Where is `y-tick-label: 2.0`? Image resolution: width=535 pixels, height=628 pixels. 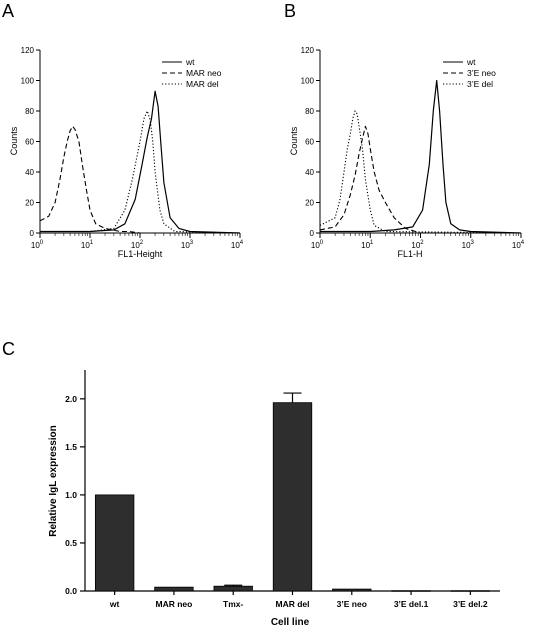
y-tick-label: 2.0 is located at coordinates (71, 399).